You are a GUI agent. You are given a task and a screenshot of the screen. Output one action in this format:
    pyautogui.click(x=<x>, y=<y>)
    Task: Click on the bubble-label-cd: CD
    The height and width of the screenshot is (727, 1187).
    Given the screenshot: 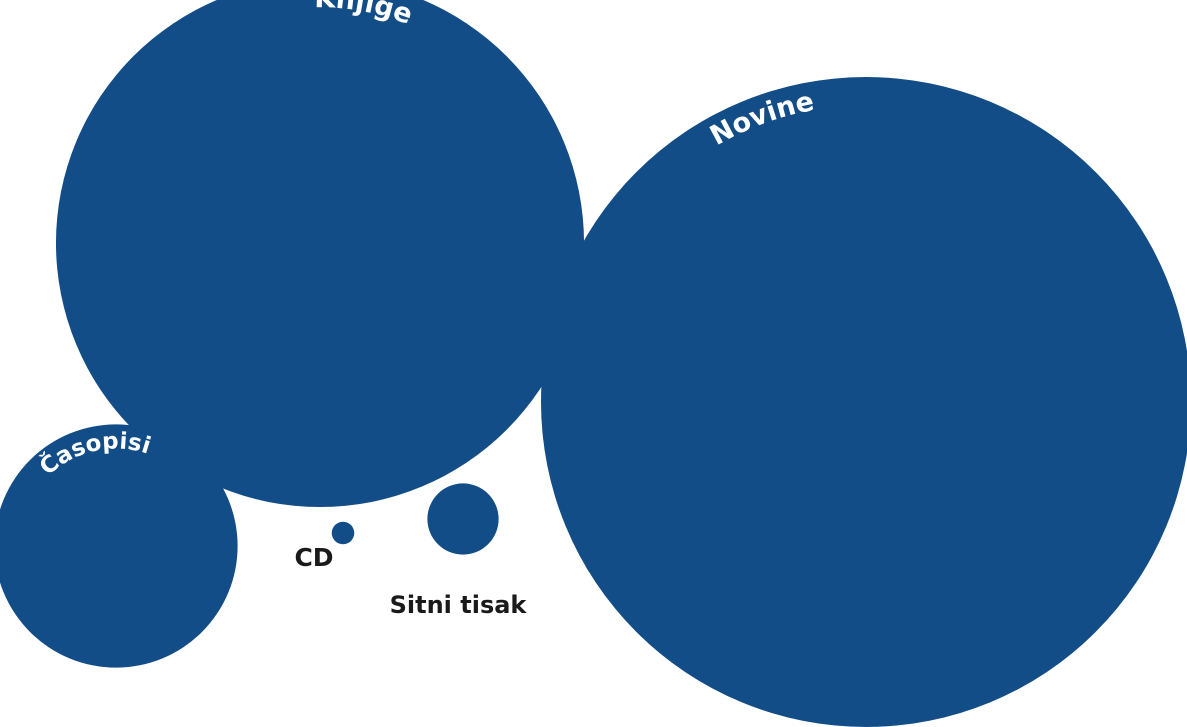 What is the action you would take?
    pyautogui.click(x=313, y=557)
    